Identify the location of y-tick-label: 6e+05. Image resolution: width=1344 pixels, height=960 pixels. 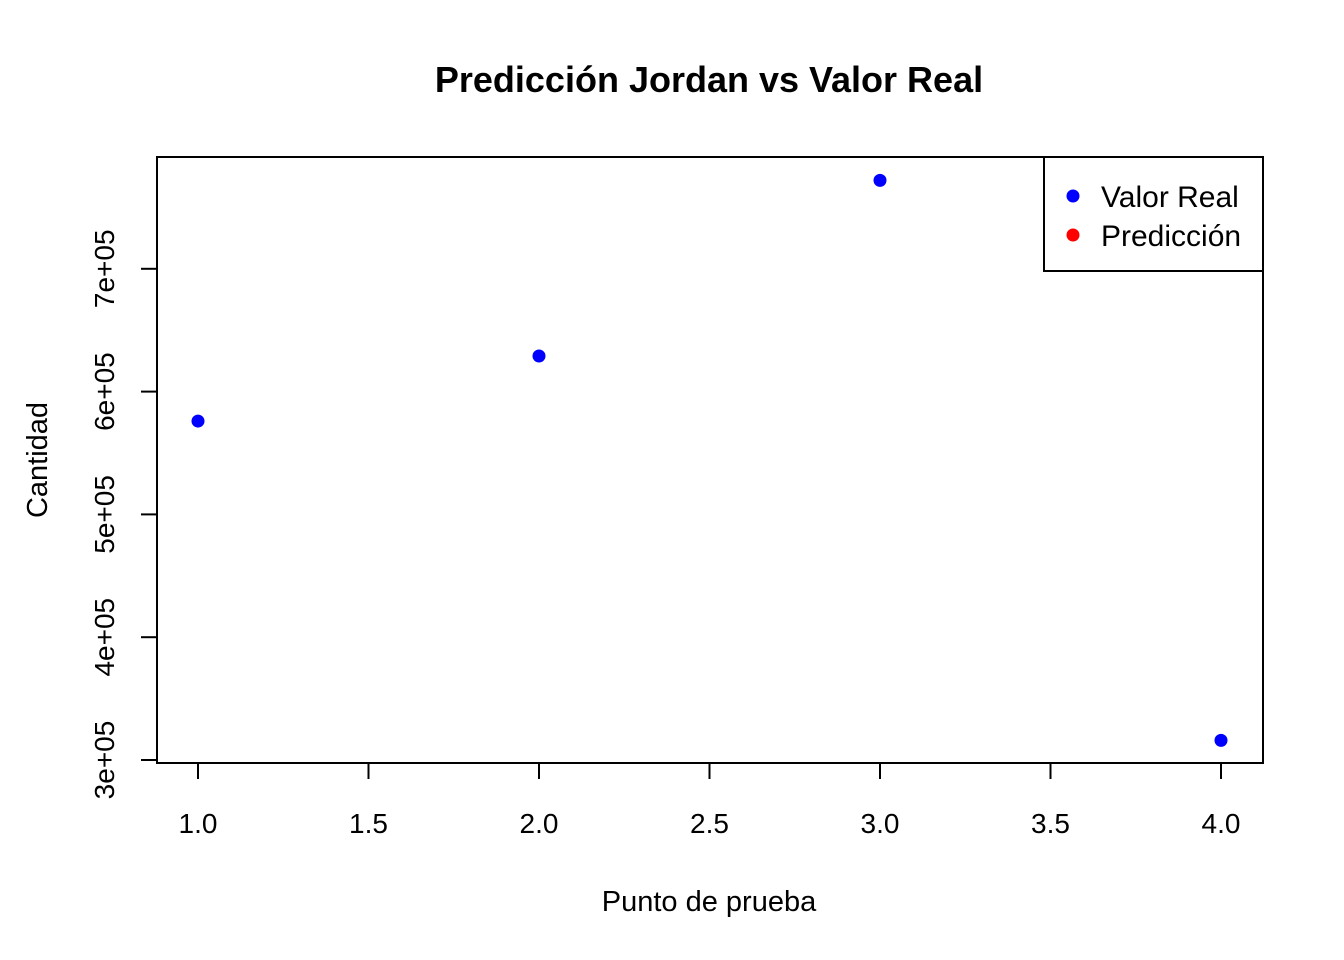
(104, 391).